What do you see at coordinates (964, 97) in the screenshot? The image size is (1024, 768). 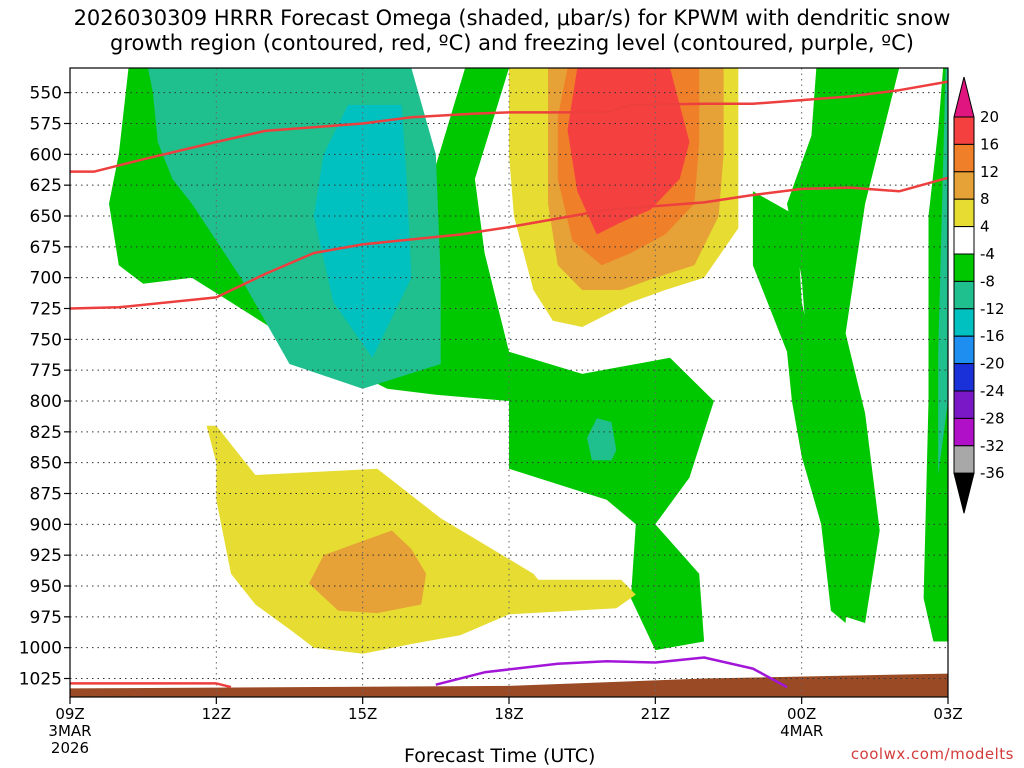 I see `colorbar-cap-top` at bounding box center [964, 97].